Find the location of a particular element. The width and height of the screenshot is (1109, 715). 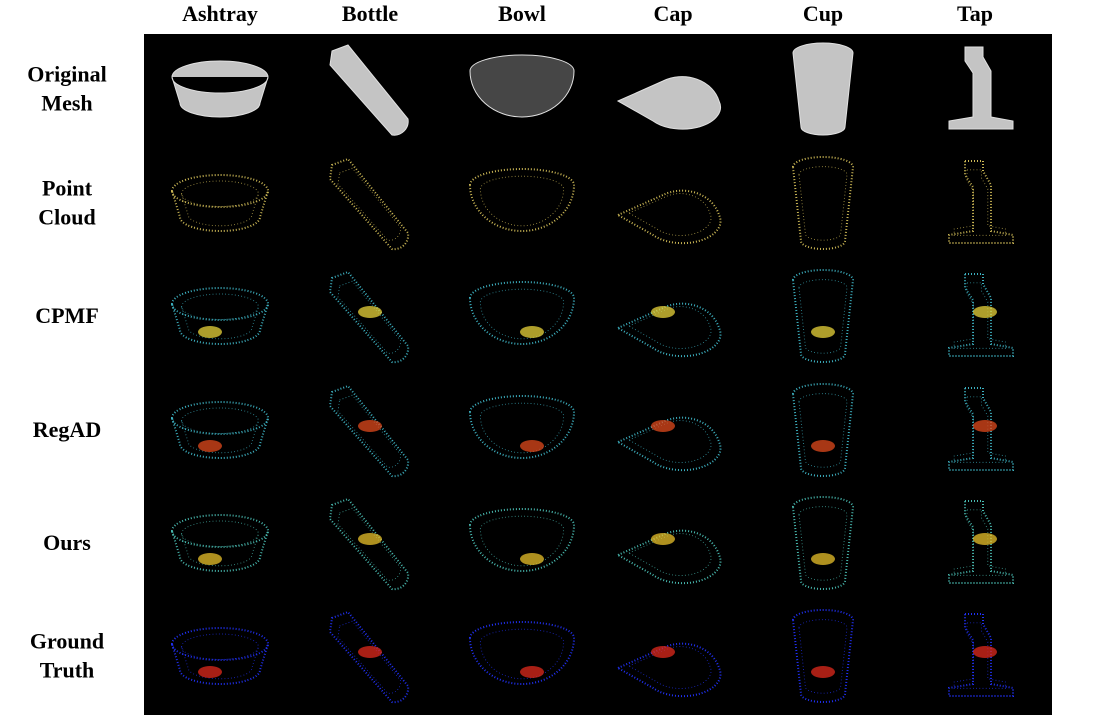

column-header: Cap is located at coordinates (672, 13).